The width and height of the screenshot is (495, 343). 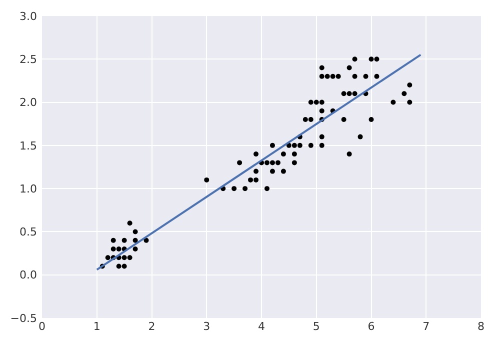 What do you see at coordinates (28, 232) in the screenshot?
I see `y-tick-label: 0.5` at bounding box center [28, 232].